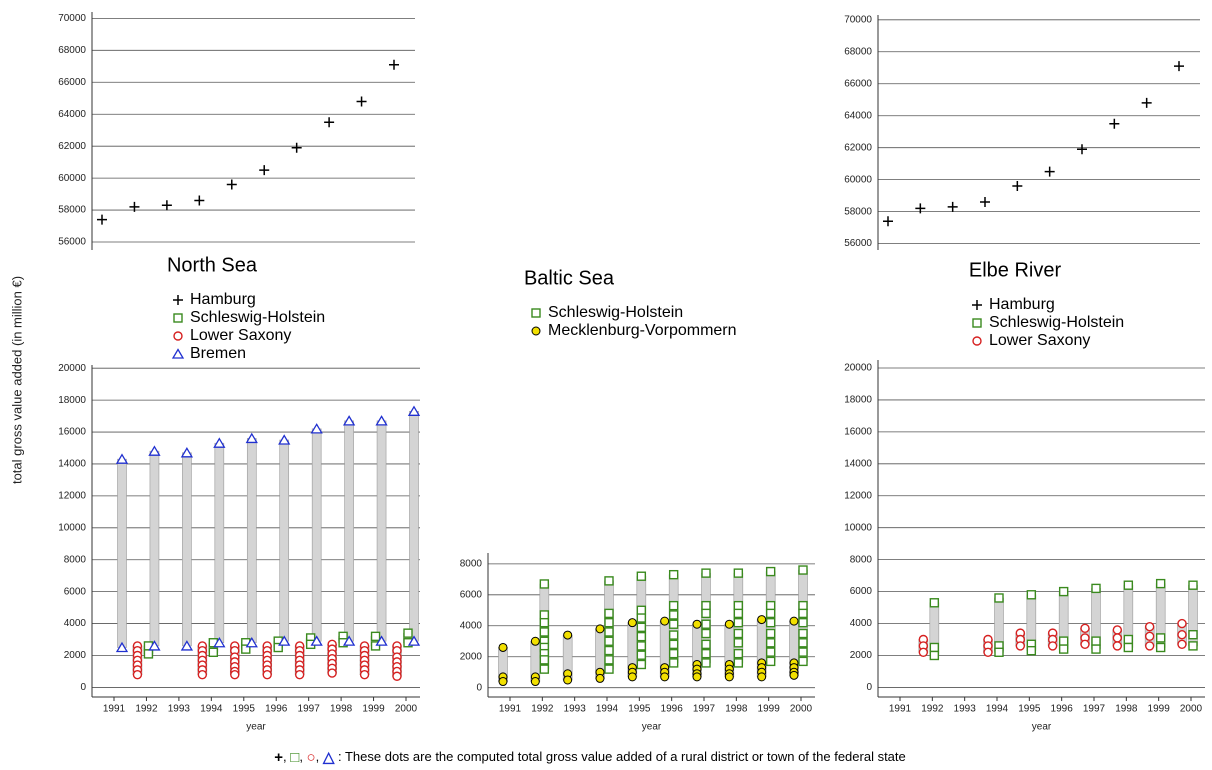 The image size is (1212, 770). I want to click on footnote-symbol: △, so click(328, 757).